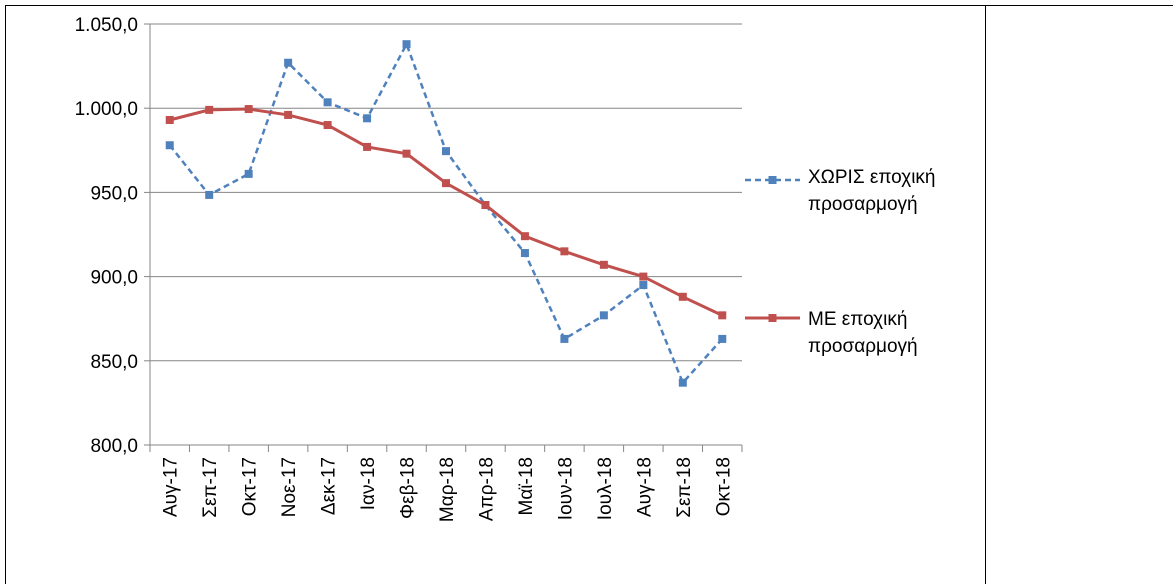 This screenshot has height=584, width=1173. What do you see at coordinates (329, 486) in the screenshot?
I see `x-tick-label: Δεκ-17` at bounding box center [329, 486].